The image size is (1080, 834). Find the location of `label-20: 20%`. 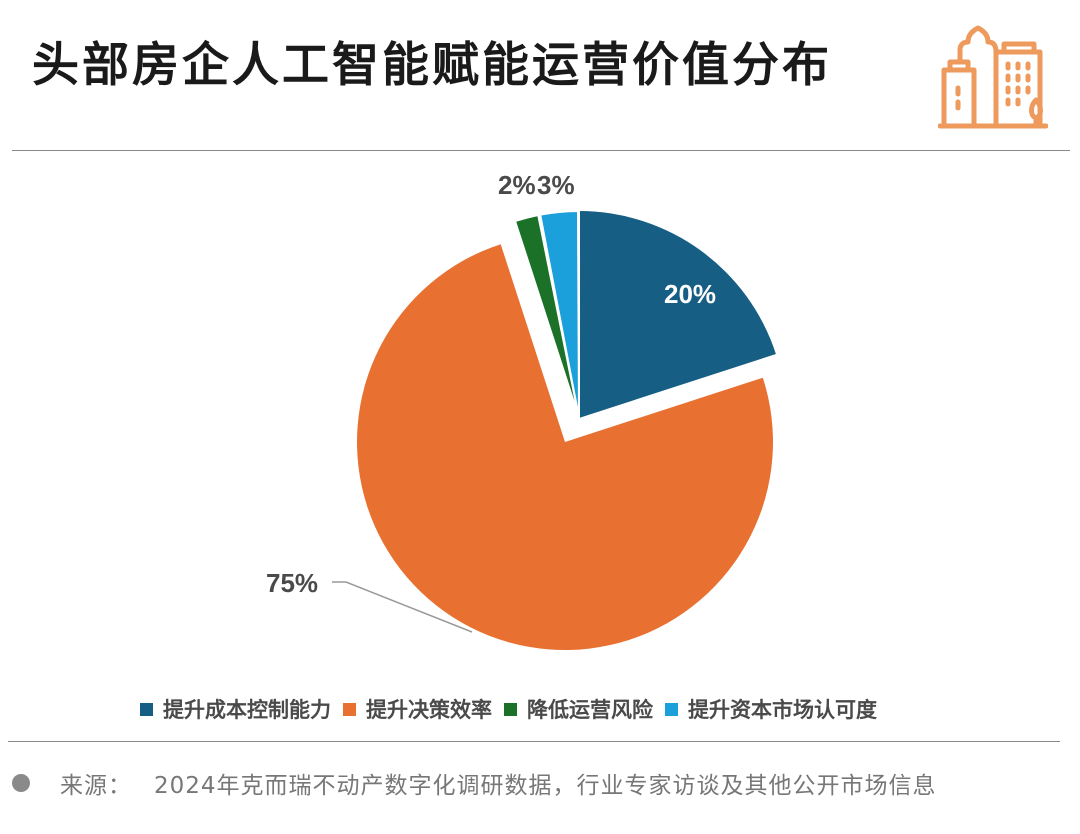

label-20: 20% is located at coordinates (690, 294).